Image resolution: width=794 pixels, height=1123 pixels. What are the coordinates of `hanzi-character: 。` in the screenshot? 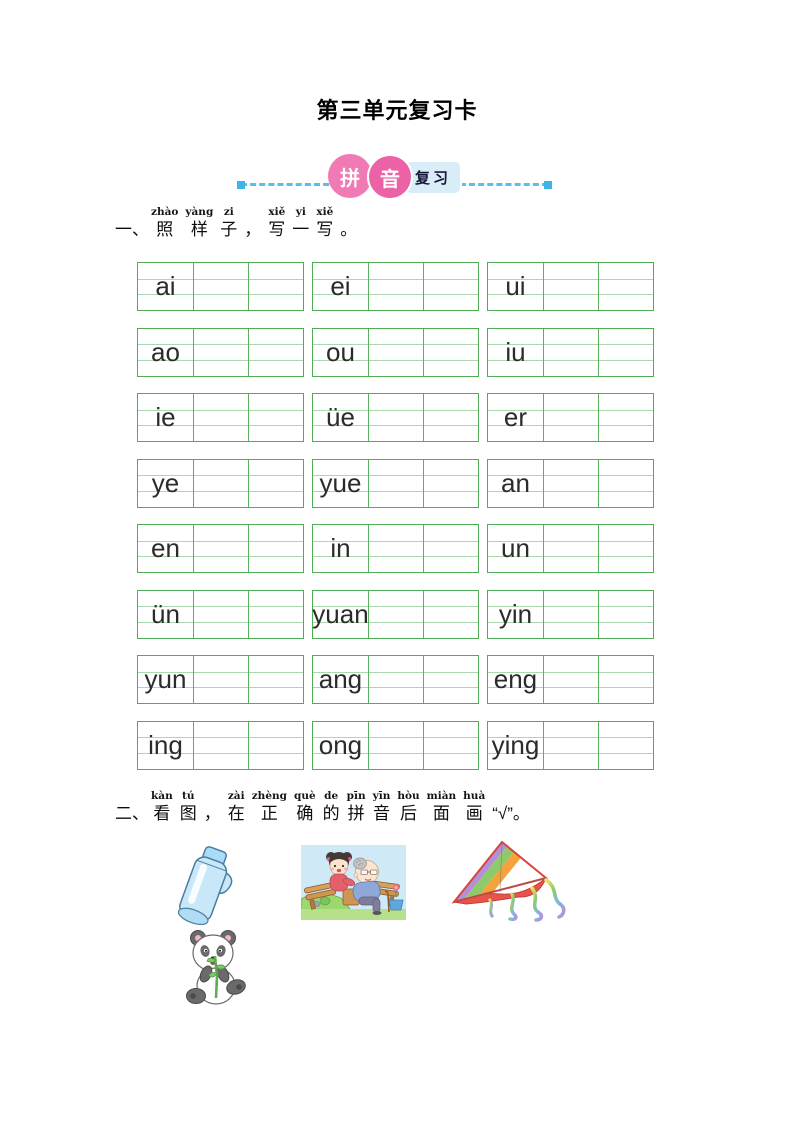 It's located at (349, 229).